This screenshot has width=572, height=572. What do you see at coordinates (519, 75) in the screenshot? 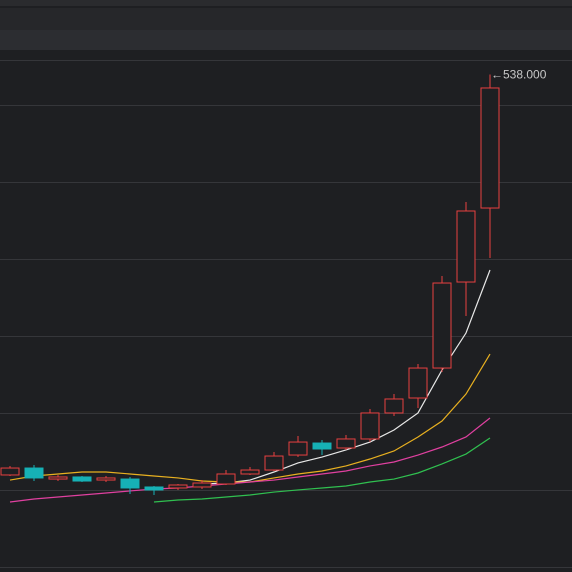
I see `high-label: ←538.000` at bounding box center [519, 75].